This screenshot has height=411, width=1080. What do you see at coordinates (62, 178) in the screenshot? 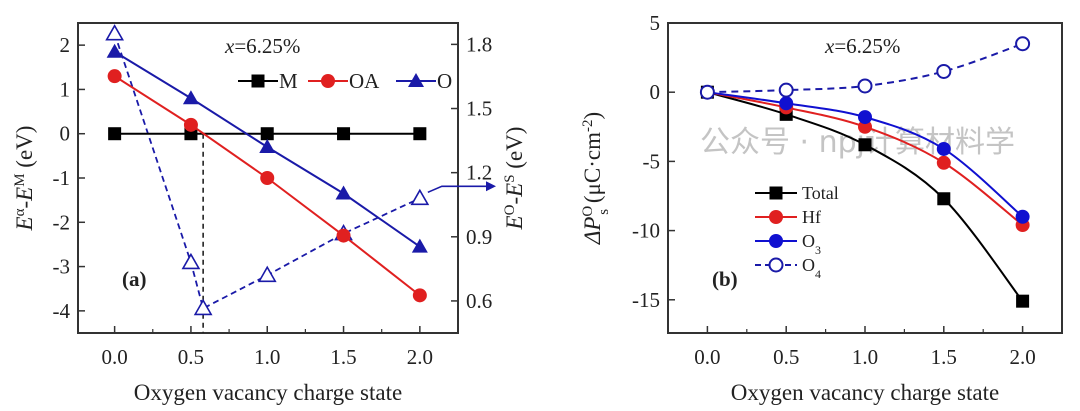
I see `y-tick-label: -1` at bounding box center [62, 178].